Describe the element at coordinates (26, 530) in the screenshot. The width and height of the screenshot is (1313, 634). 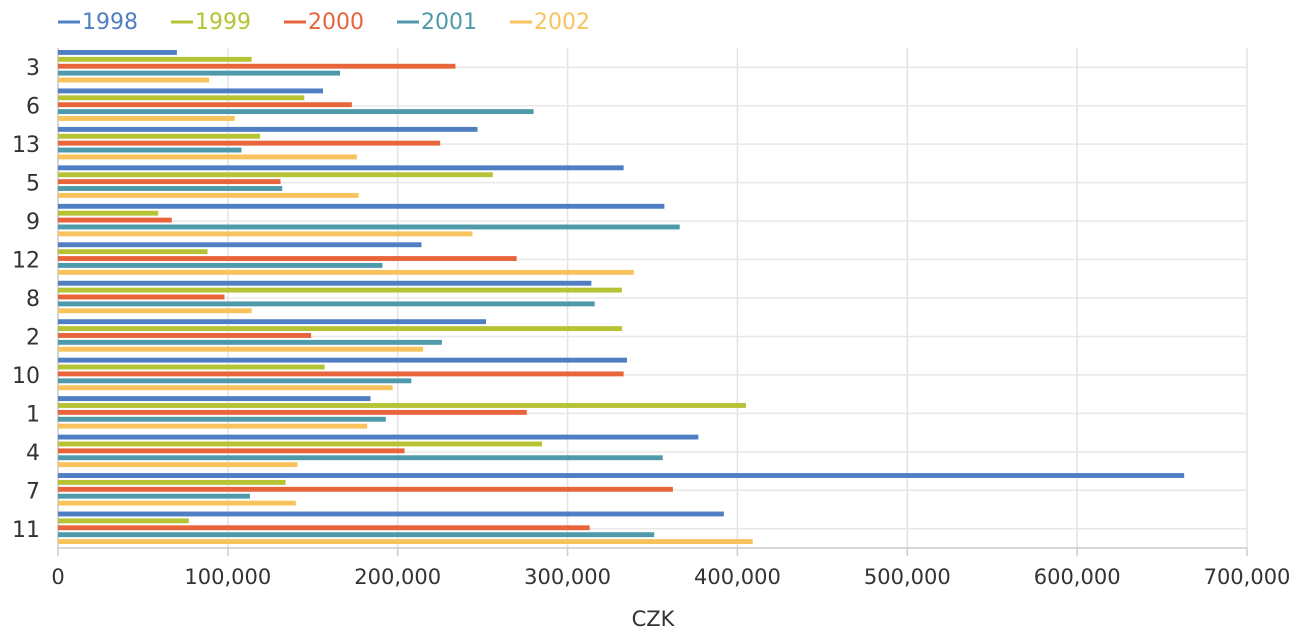
I see `y-tick-label: 11` at that location.